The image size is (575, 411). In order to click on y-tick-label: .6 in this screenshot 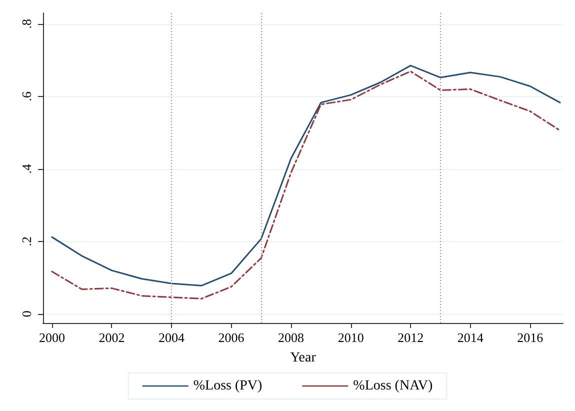, I will do `click(26, 96)`.